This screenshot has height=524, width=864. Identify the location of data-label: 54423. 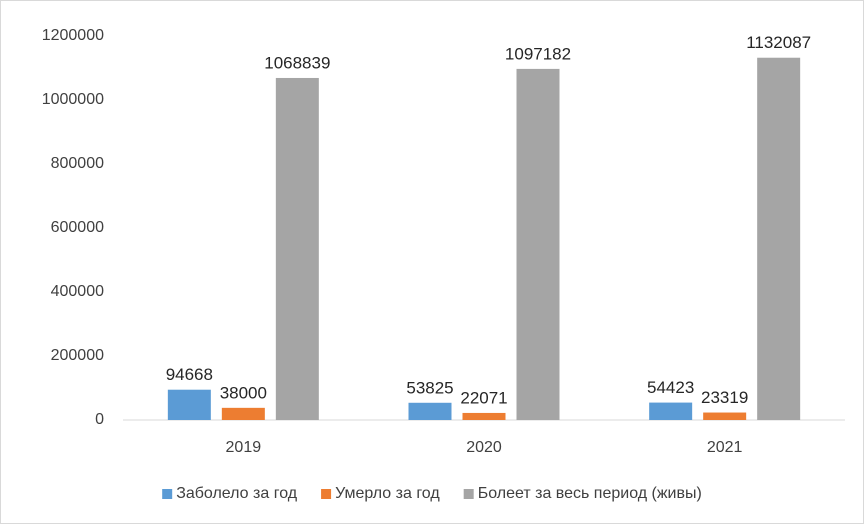
(670, 387).